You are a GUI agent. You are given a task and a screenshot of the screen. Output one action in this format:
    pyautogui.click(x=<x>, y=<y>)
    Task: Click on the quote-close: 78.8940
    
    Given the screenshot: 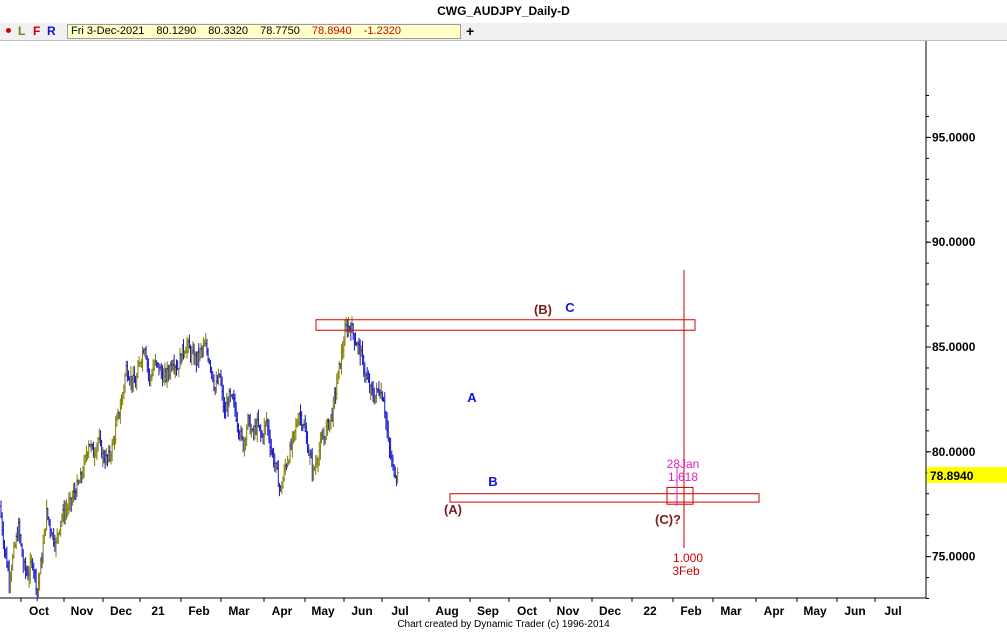 What is the action you would take?
    pyautogui.click(x=331, y=31)
    